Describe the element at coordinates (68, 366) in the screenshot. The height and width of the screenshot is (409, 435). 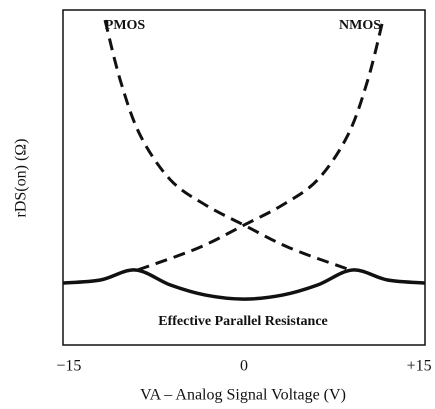
I see `x-tick-label: −15` at that location.